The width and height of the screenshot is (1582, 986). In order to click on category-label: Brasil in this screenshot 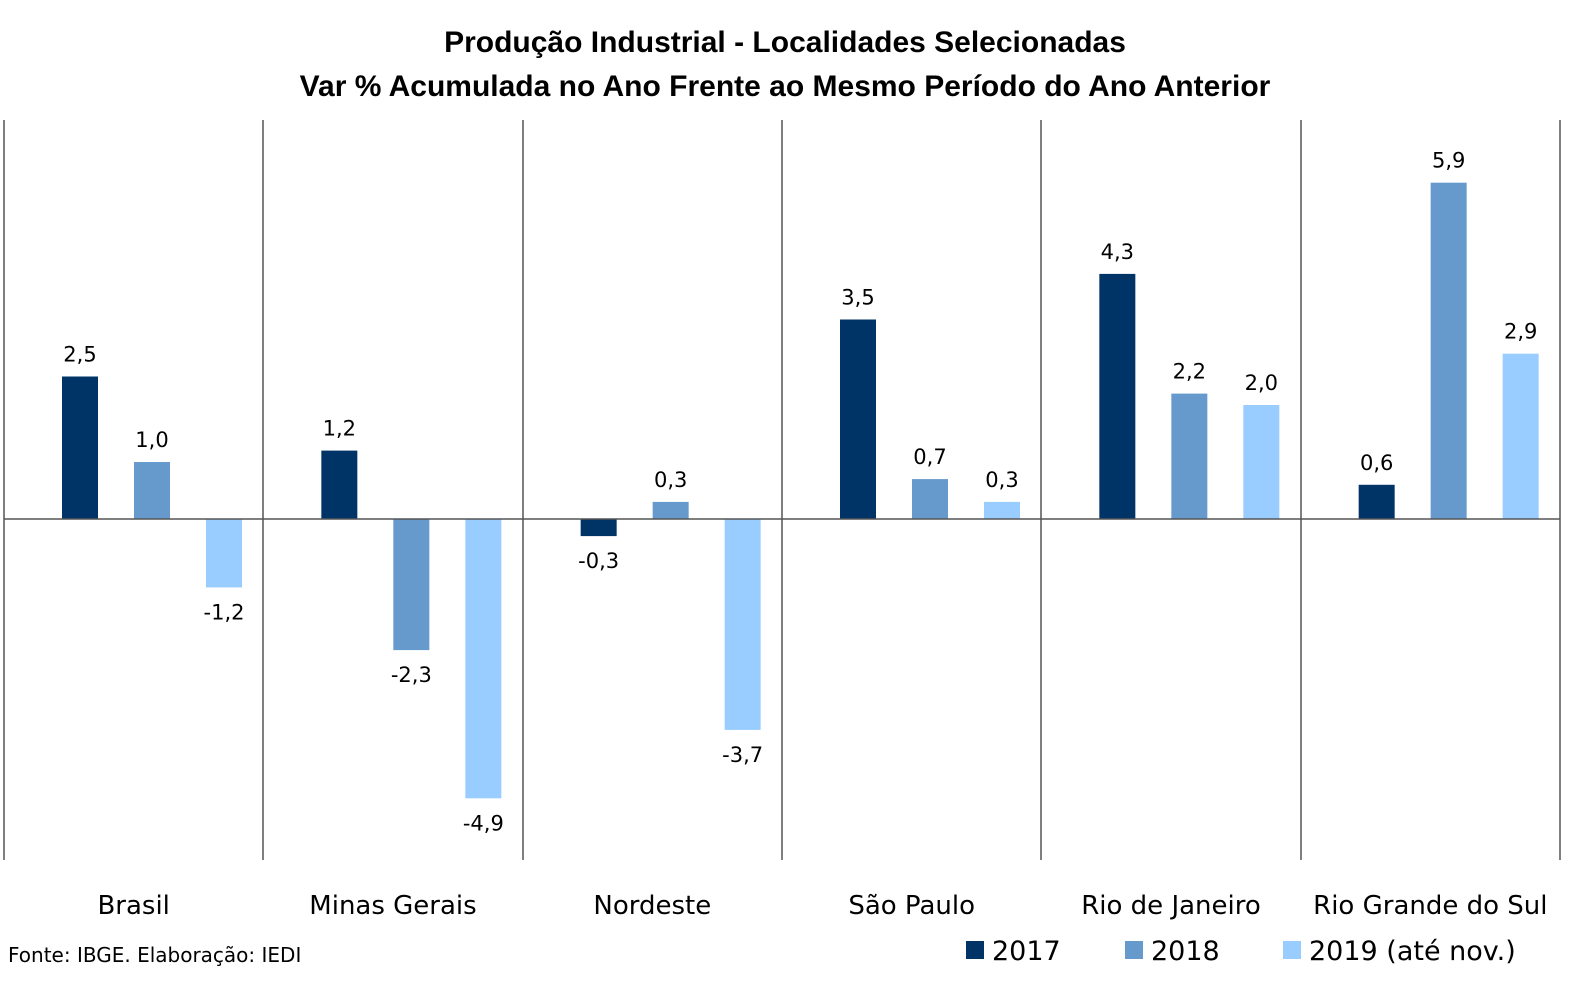, I will do `click(133, 906)`.